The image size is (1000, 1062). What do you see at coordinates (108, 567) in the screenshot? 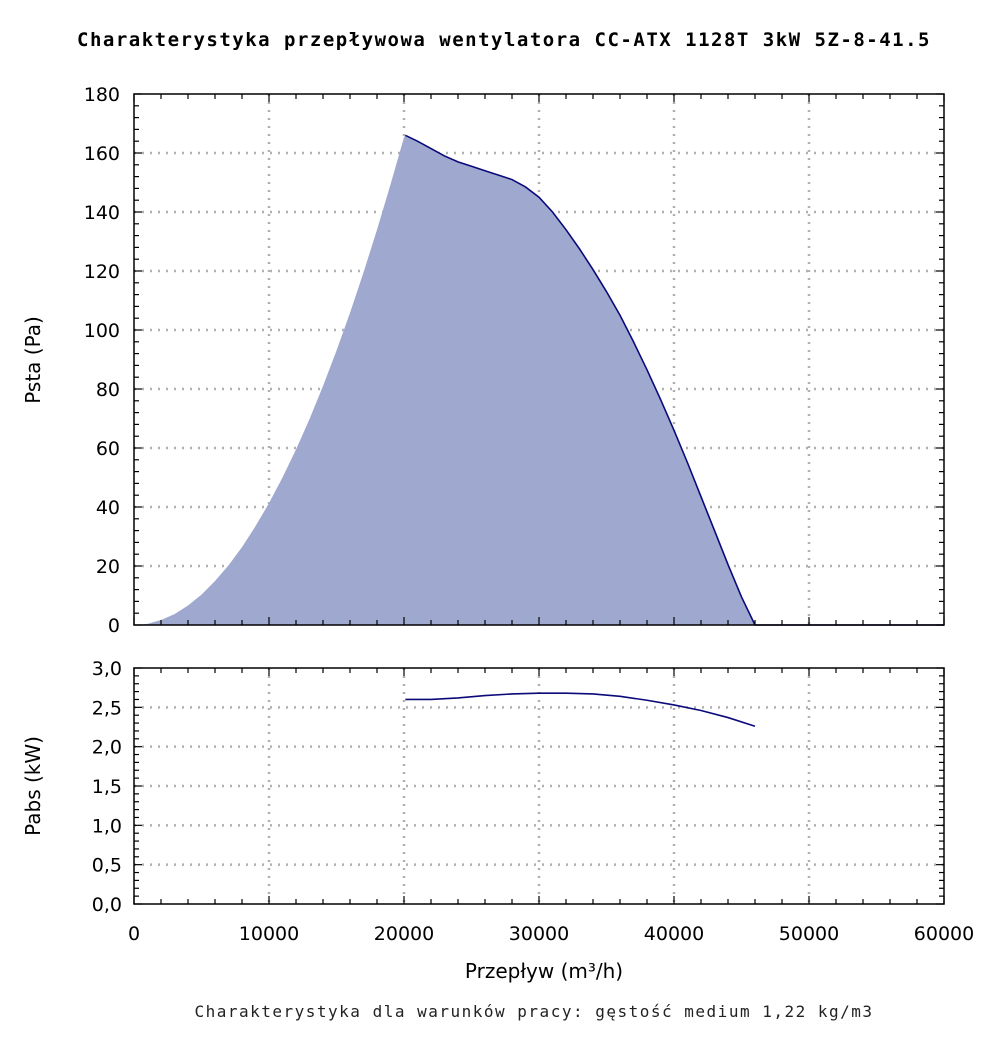
I see `pressure-y-tick-label: 20` at bounding box center [108, 567].